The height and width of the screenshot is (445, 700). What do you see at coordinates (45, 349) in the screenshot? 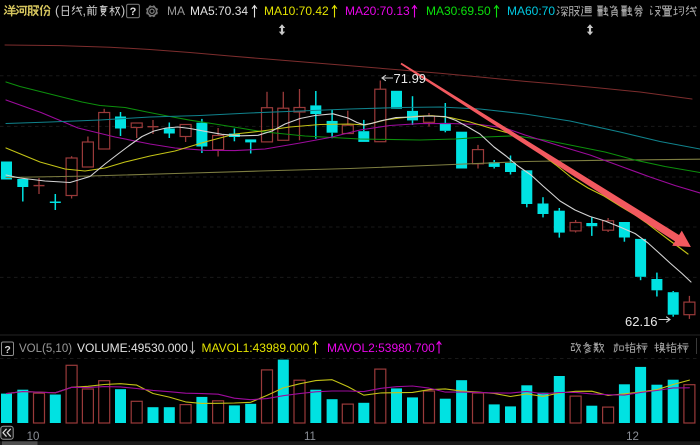
I see `svg-text: VOL(5,10)` at bounding box center [45, 349].